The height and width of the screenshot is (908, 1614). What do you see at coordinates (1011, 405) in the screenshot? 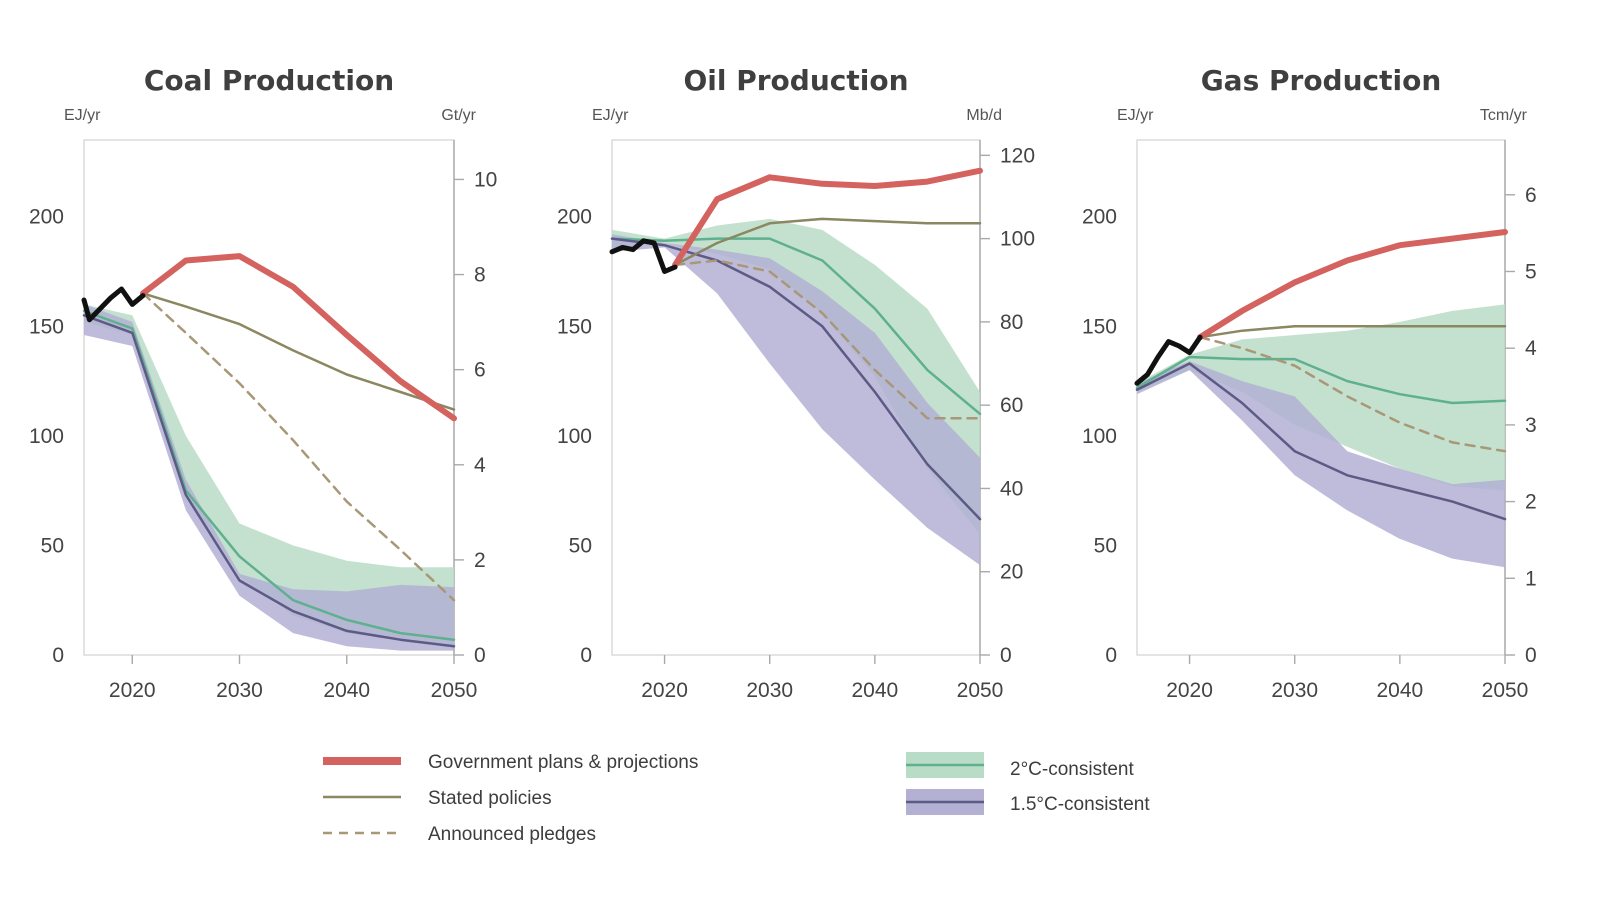
I see `right-tick-label: 60` at bounding box center [1011, 405].